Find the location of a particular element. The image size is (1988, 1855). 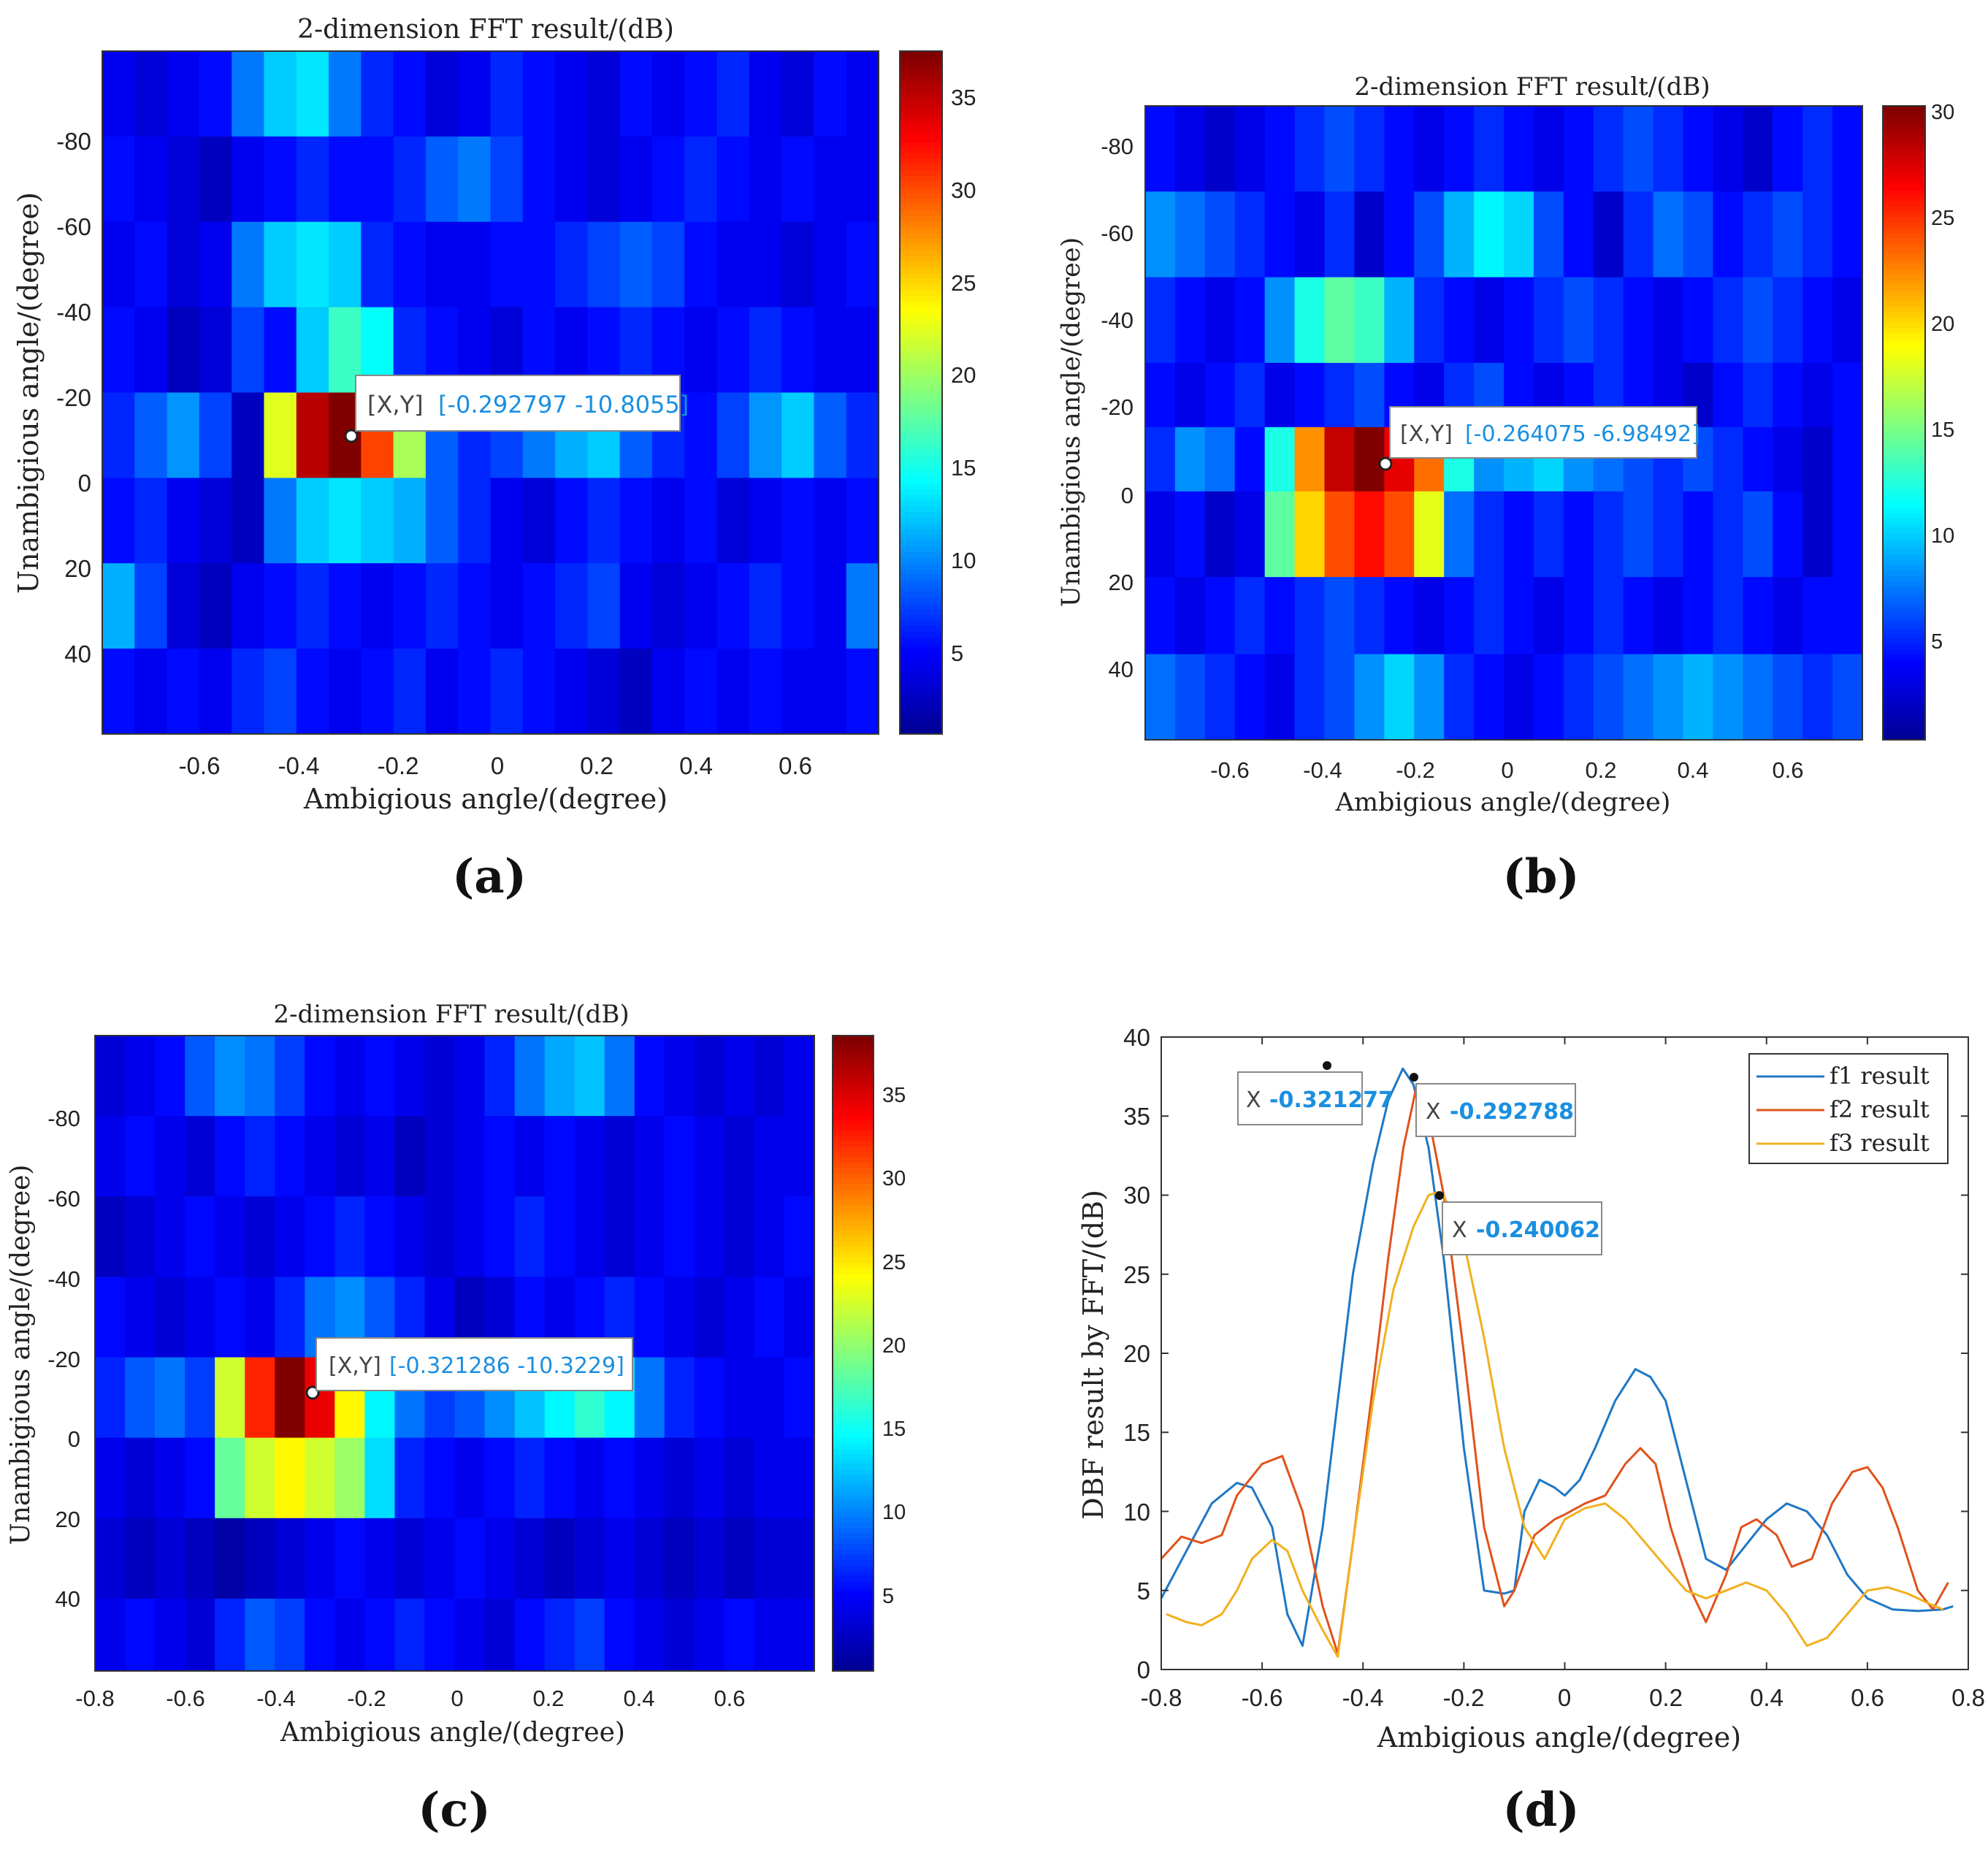

datatip-c: [X,Y] [-0.321286 -10.3229] is located at coordinates (469, 1369).